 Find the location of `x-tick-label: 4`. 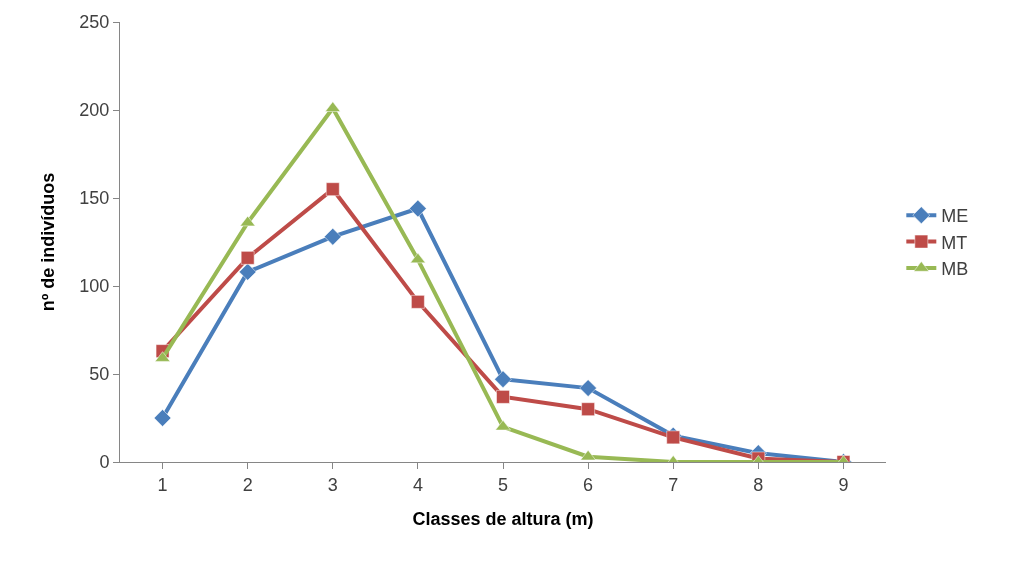

x-tick-label: 4 is located at coordinates (417, 484).